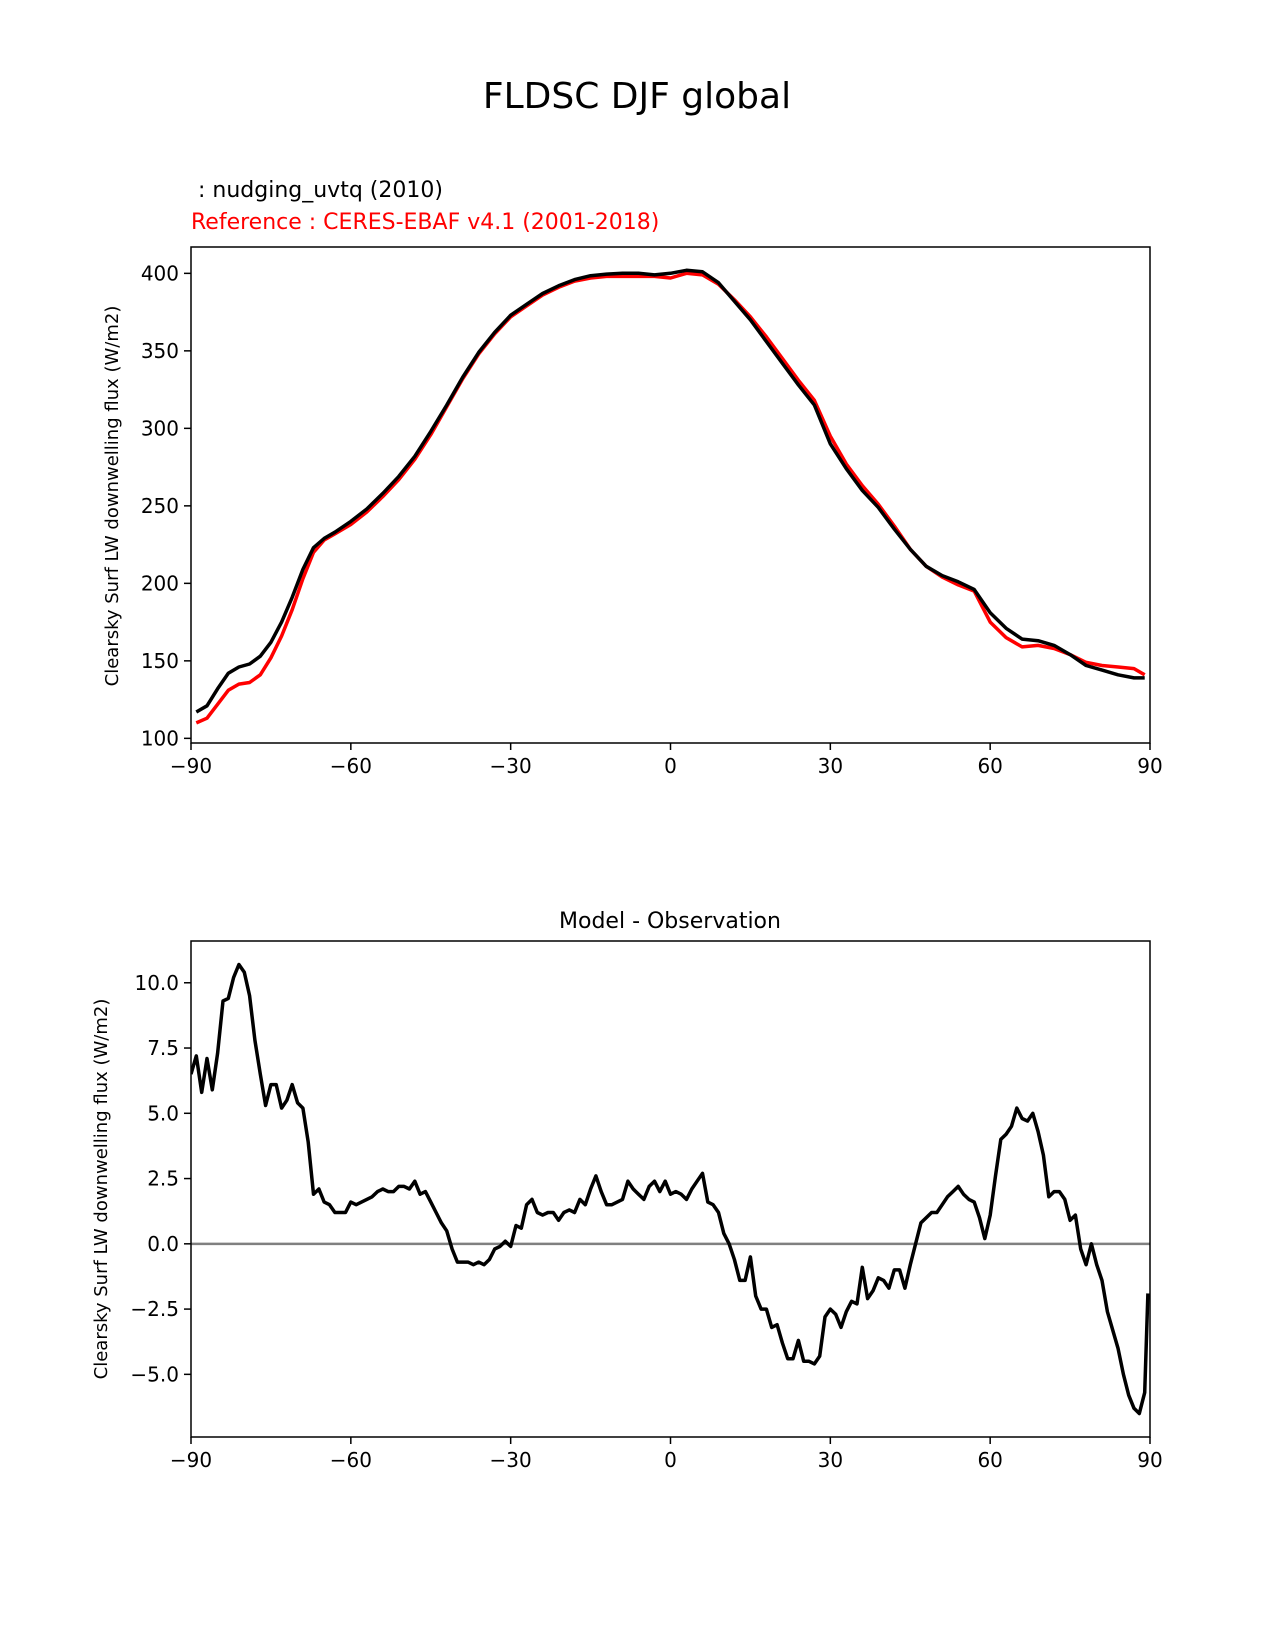 This screenshot has height=1650, width=1275. What do you see at coordinates (160, 273) in the screenshot?
I see `y-tick-label: 400` at bounding box center [160, 273].